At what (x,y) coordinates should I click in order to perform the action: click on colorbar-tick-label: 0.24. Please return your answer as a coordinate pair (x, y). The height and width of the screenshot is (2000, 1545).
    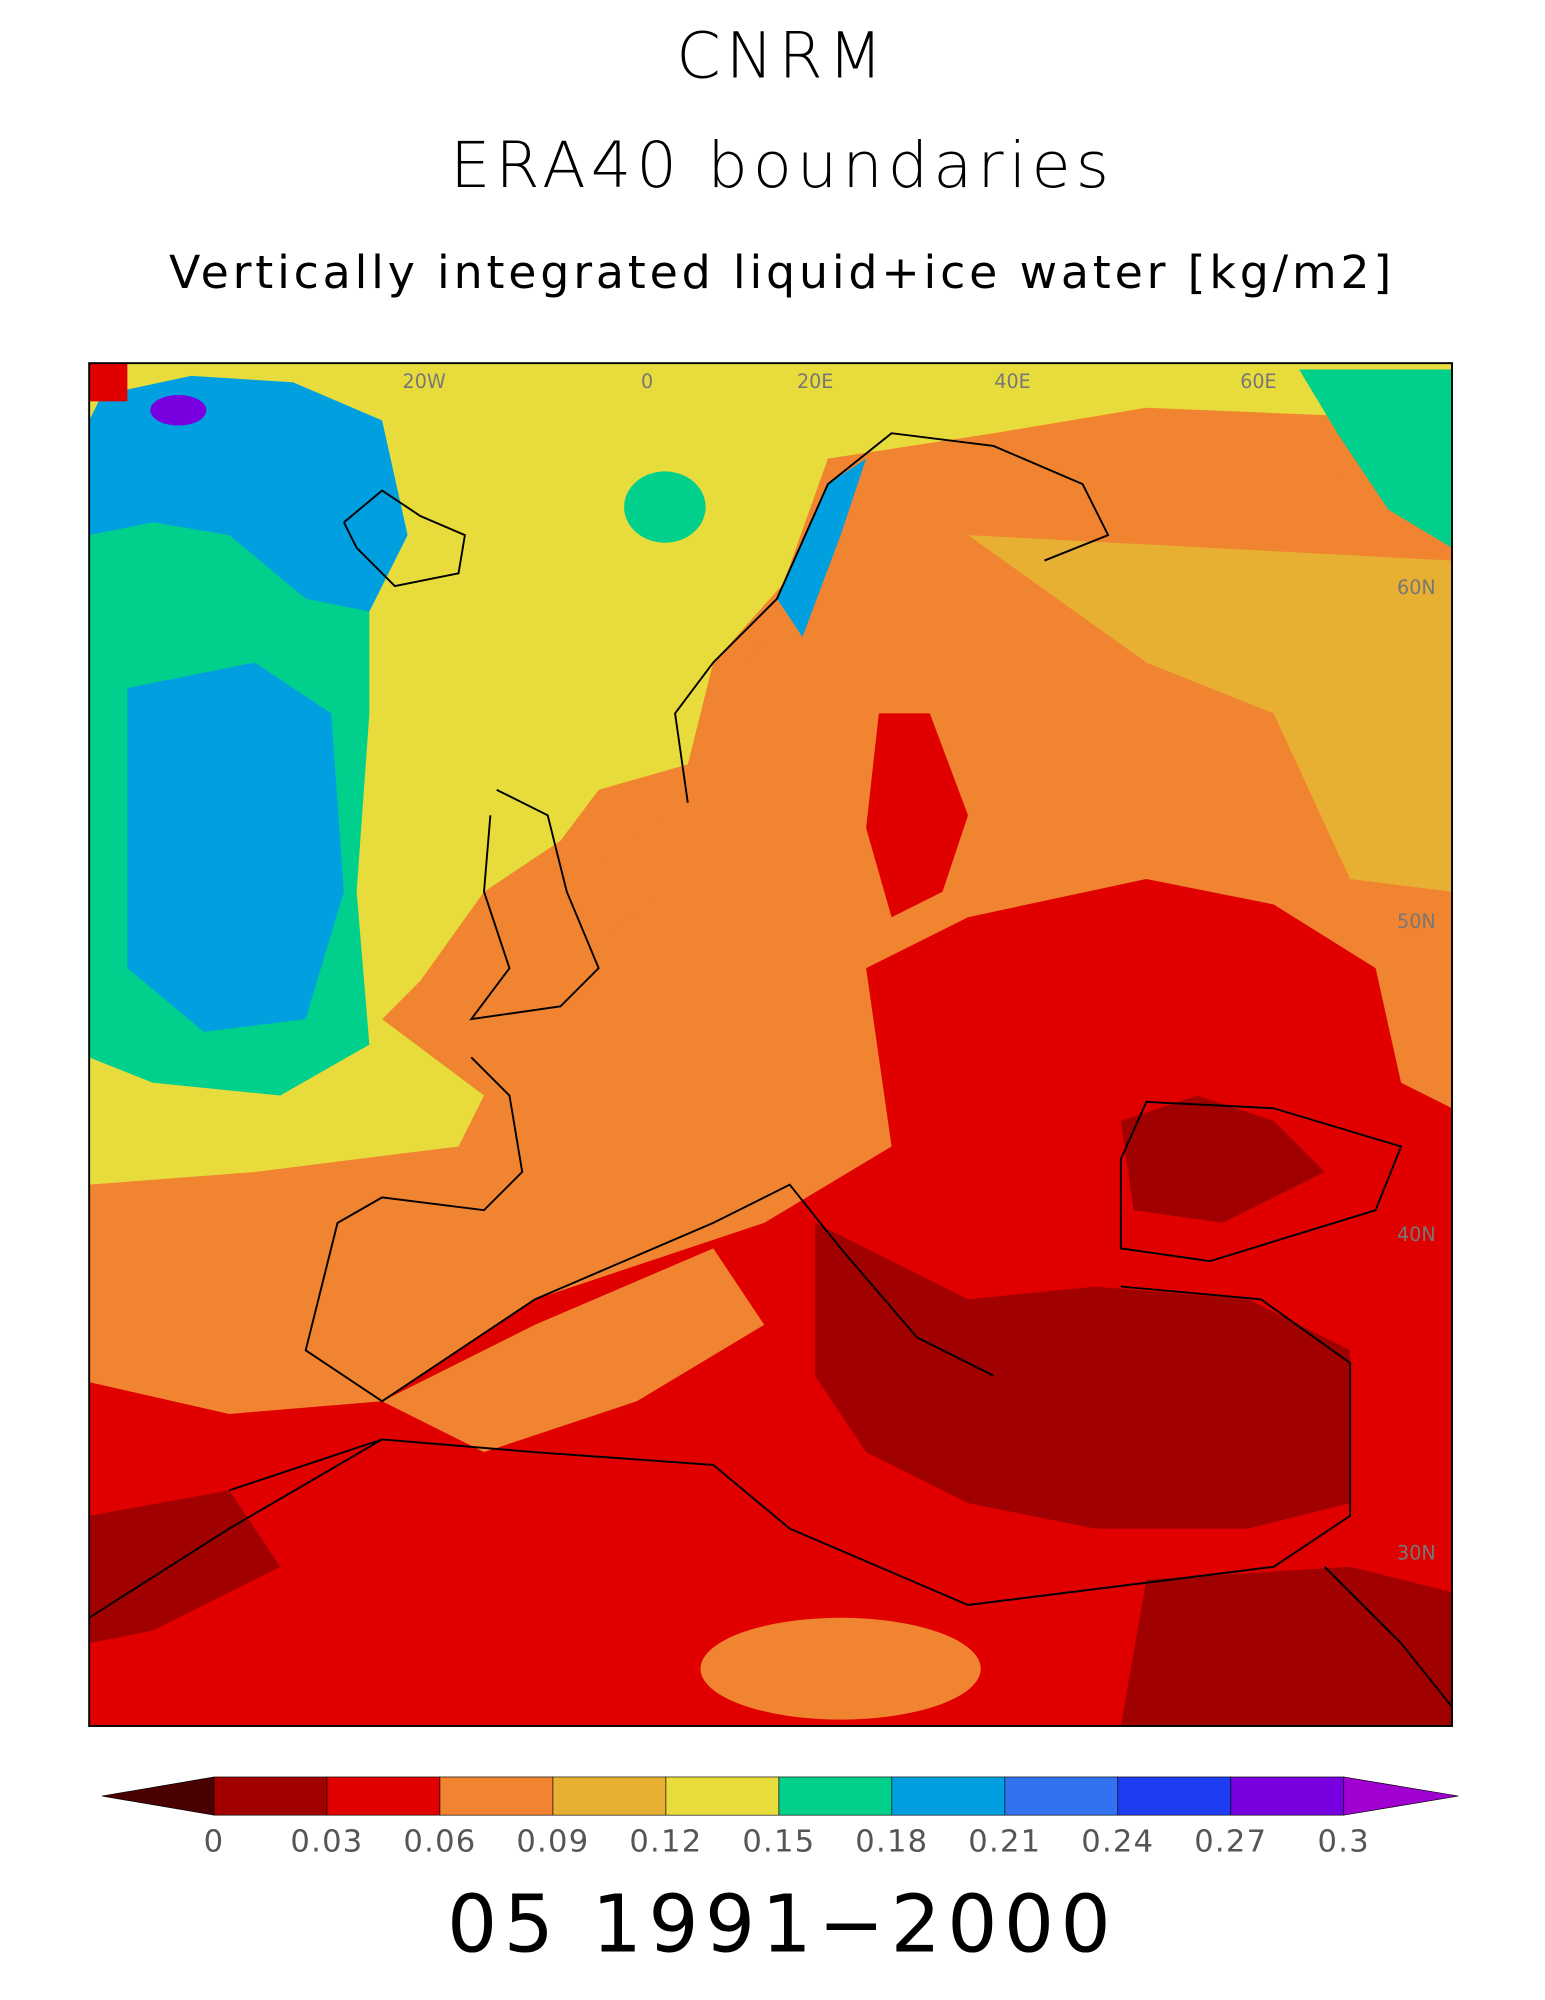
    Looking at the image, I should click on (1117, 1842).